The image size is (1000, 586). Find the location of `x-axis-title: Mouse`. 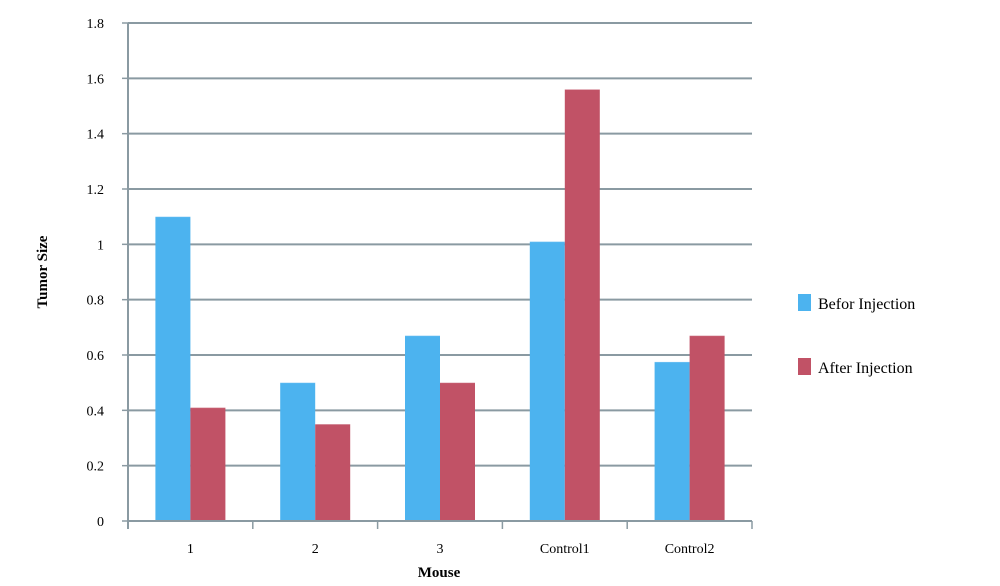

x-axis-title: Mouse is located at coordinates (439, 573).